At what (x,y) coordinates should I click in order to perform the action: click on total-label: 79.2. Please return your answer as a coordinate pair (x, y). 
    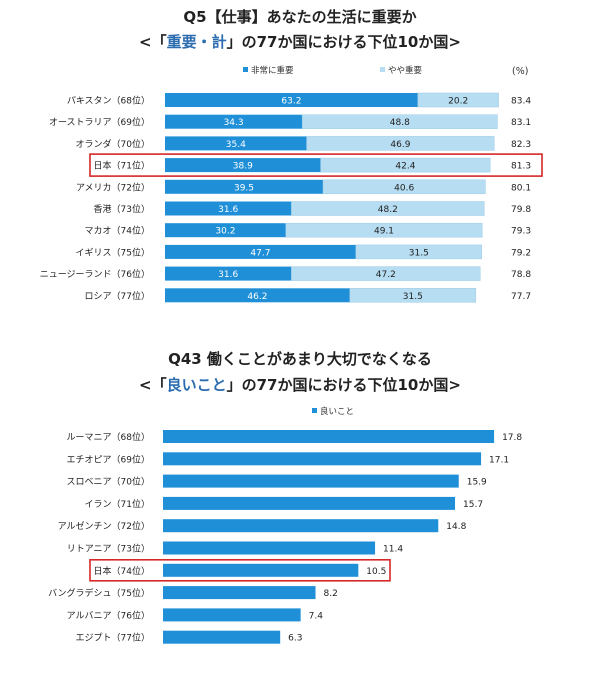
    Looking at the image, I should click on (521, 253).